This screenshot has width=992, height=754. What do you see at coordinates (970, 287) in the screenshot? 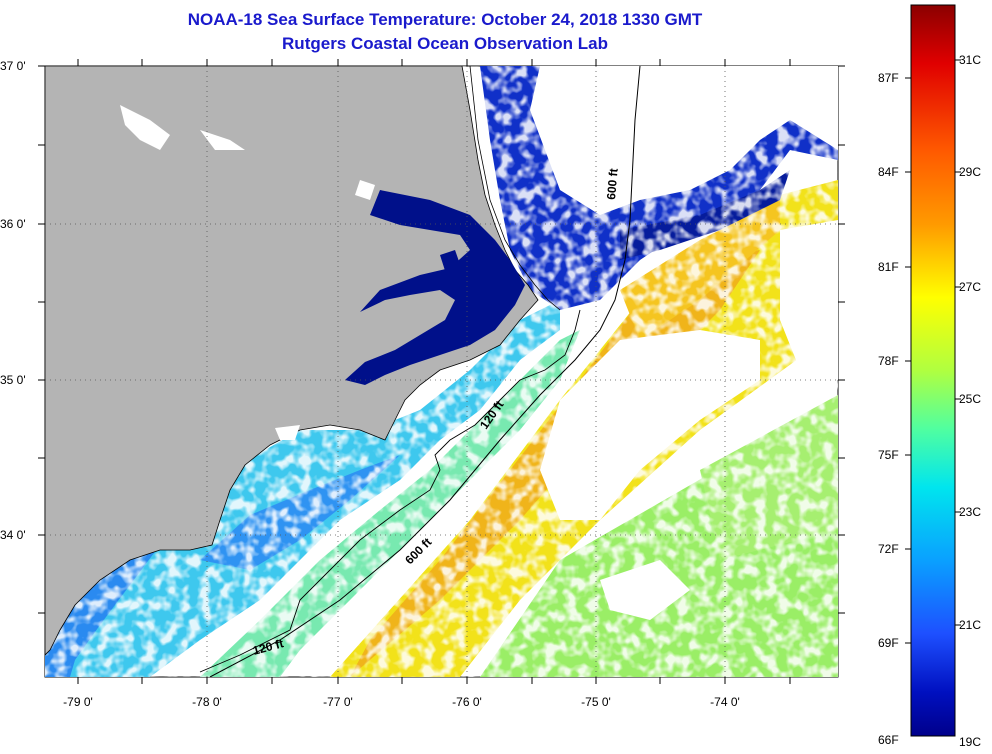
I see `colorbar-c-label: 27C` at bounding box center [970, 287].